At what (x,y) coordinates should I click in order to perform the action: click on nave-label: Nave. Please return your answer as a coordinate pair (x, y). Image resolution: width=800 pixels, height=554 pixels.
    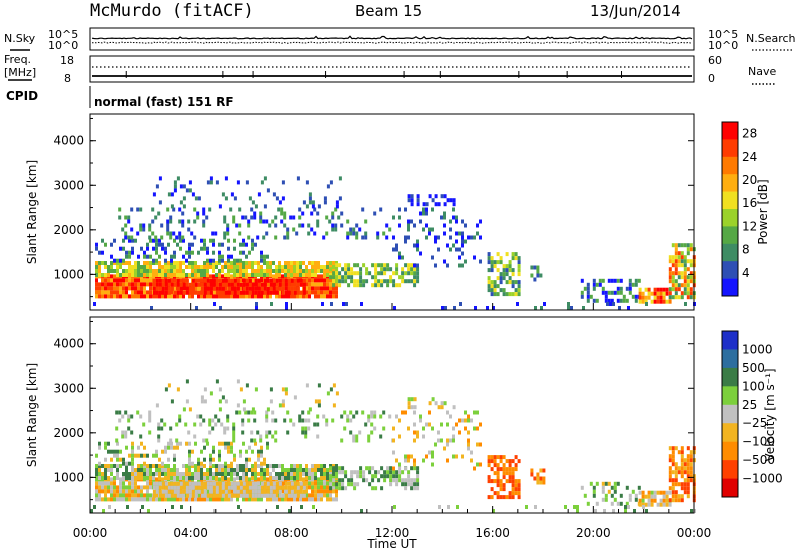
    Looking at the image, I should click on (762, 71).